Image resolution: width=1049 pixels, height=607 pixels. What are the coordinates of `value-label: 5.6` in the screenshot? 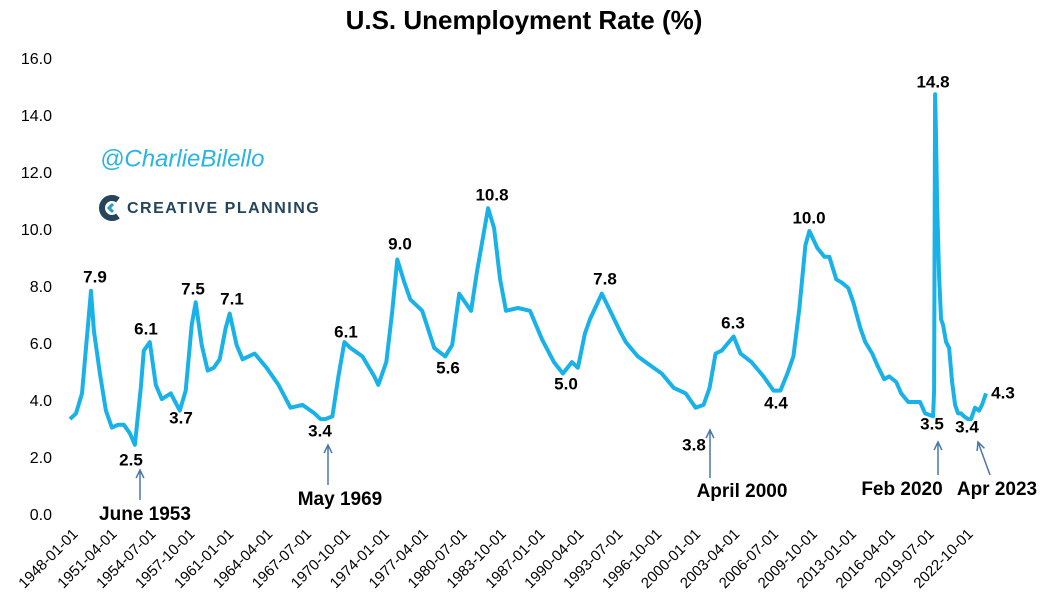 It's located at (448, 367).